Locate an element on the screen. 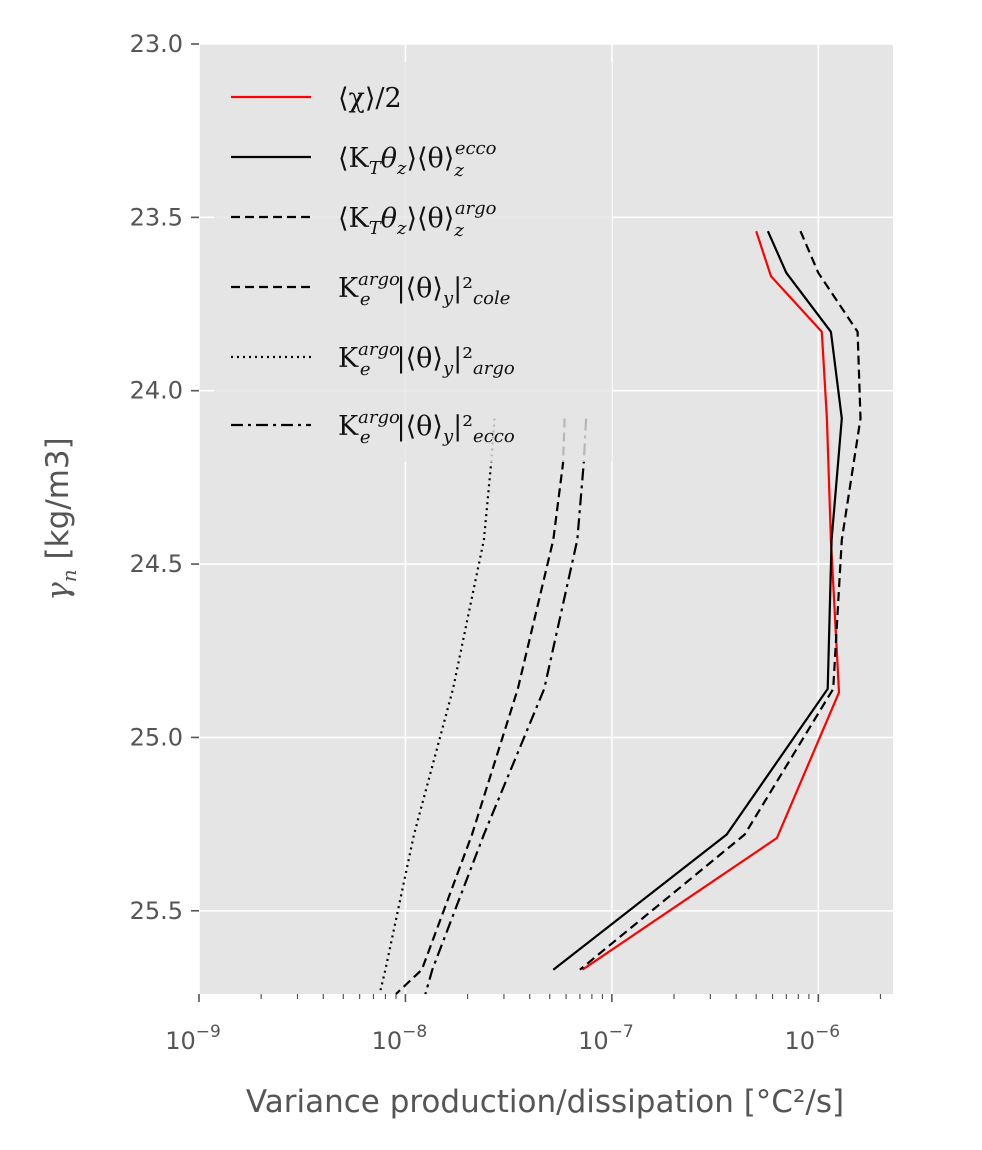  y-tick-label: 25.0 is located at coordinates (156, 737).